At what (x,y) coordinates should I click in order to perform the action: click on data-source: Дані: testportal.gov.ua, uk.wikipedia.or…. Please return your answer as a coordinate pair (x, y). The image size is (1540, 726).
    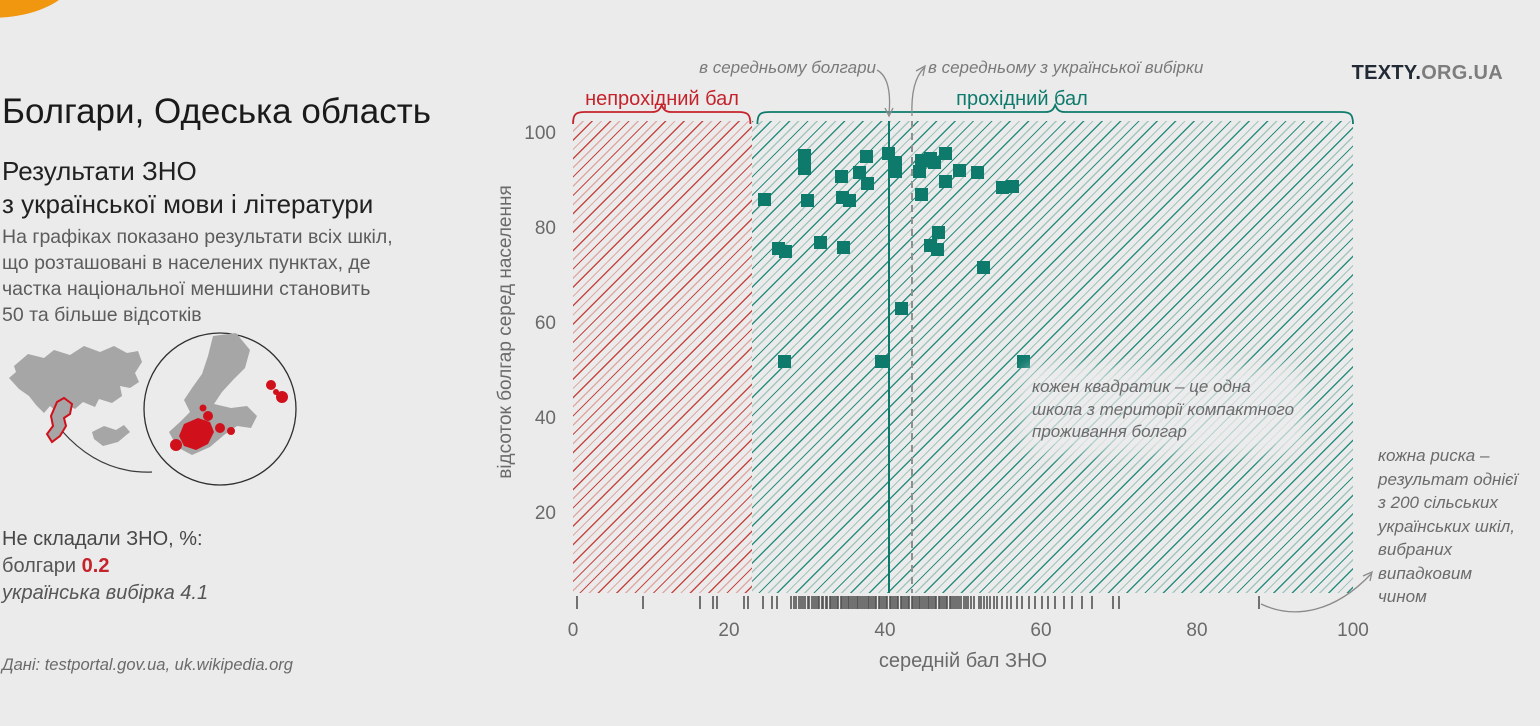
    Looking at the image, I should click on (147, 665).